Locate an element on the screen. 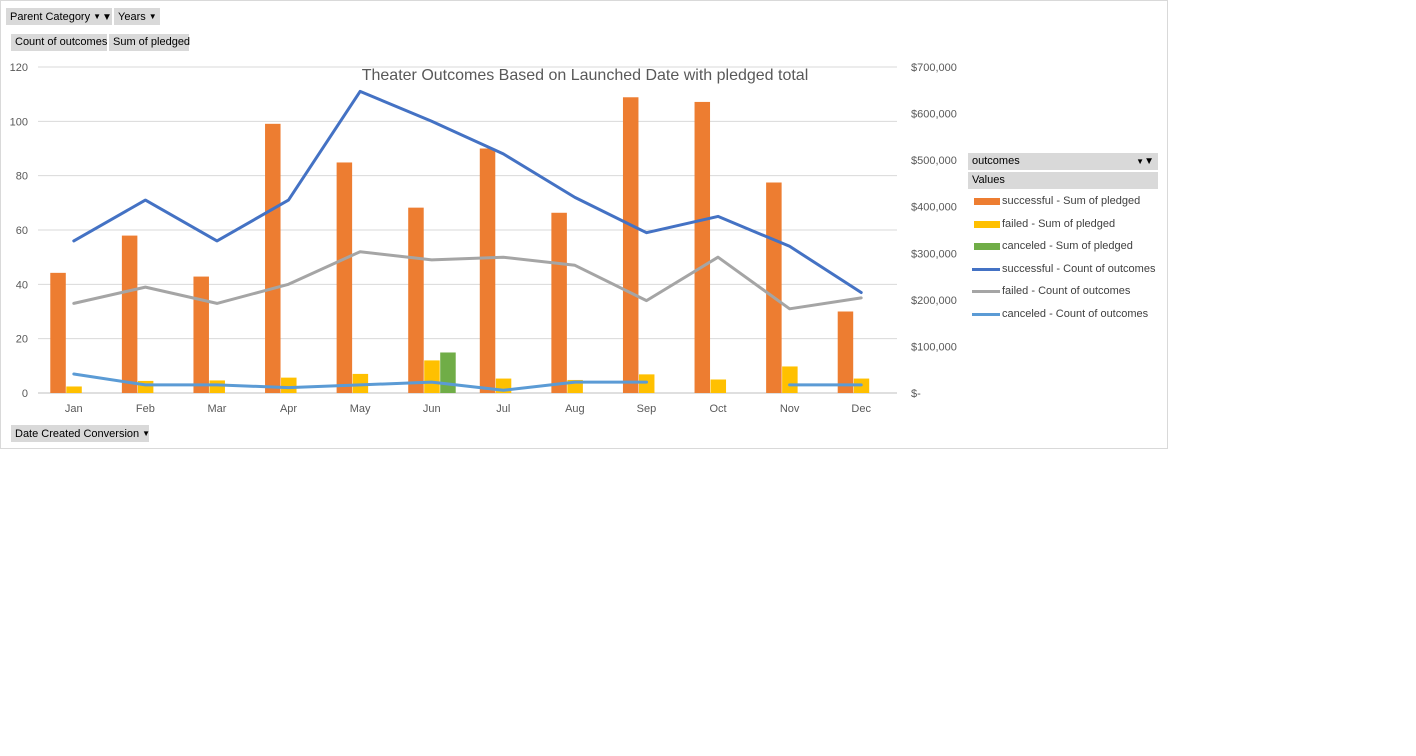 This screenshot has width=1416, height=756. x-axis-tick-label: Jan is located at coordinates (74, 409).